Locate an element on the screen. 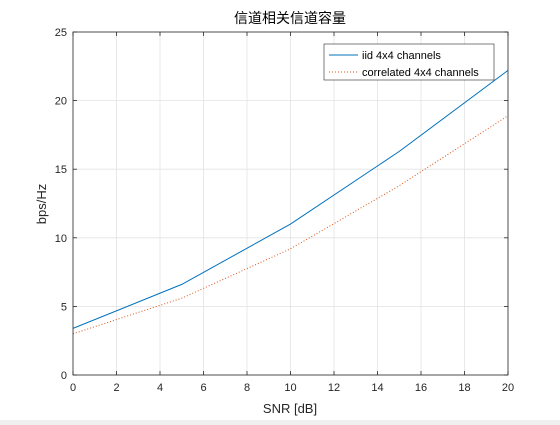  y-tick-label: 5 is located at coordinates (64, 307).